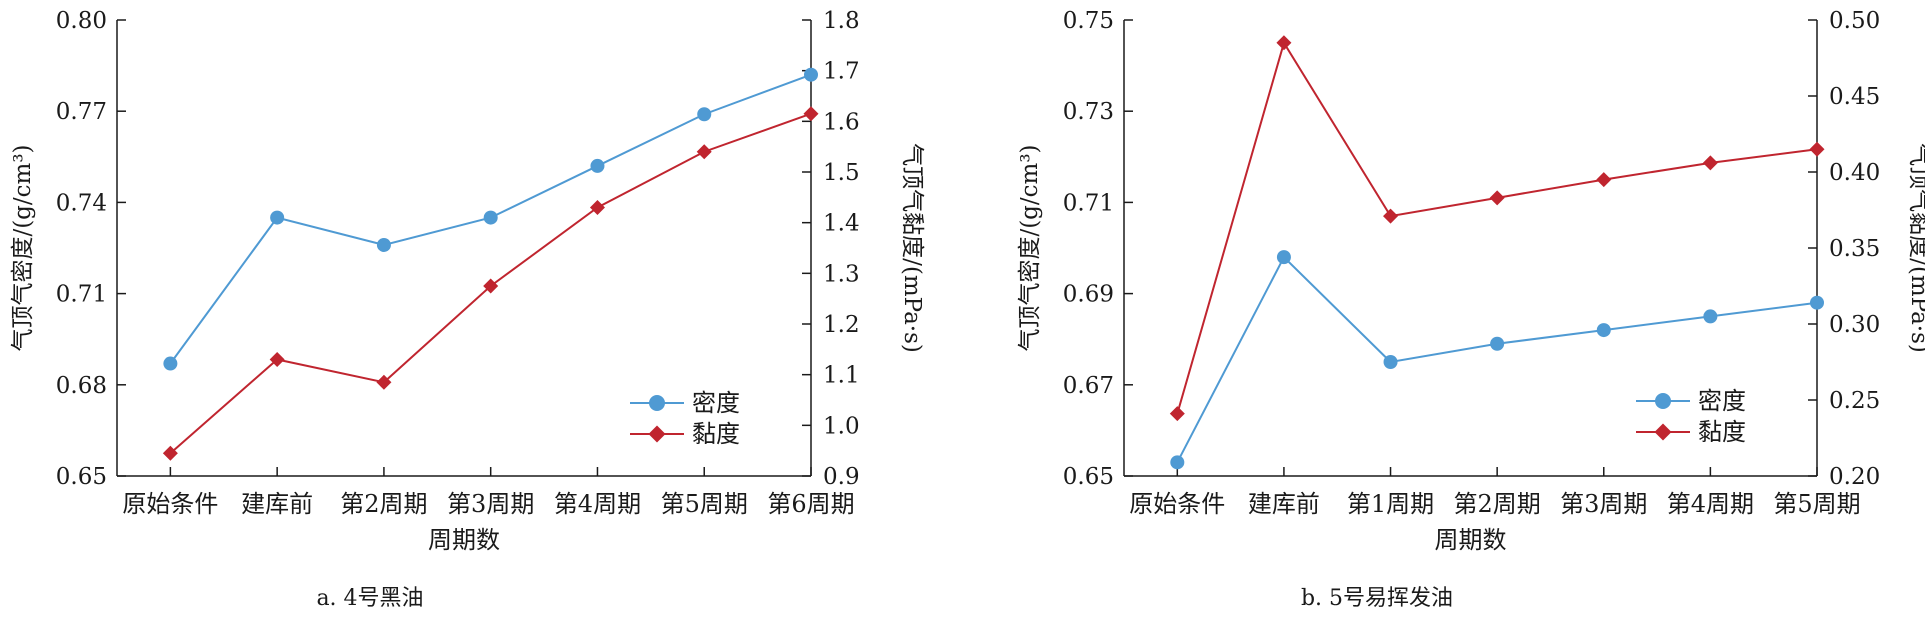  I want to click on y-tick-label-right: 0.35, so click(1854, 249).